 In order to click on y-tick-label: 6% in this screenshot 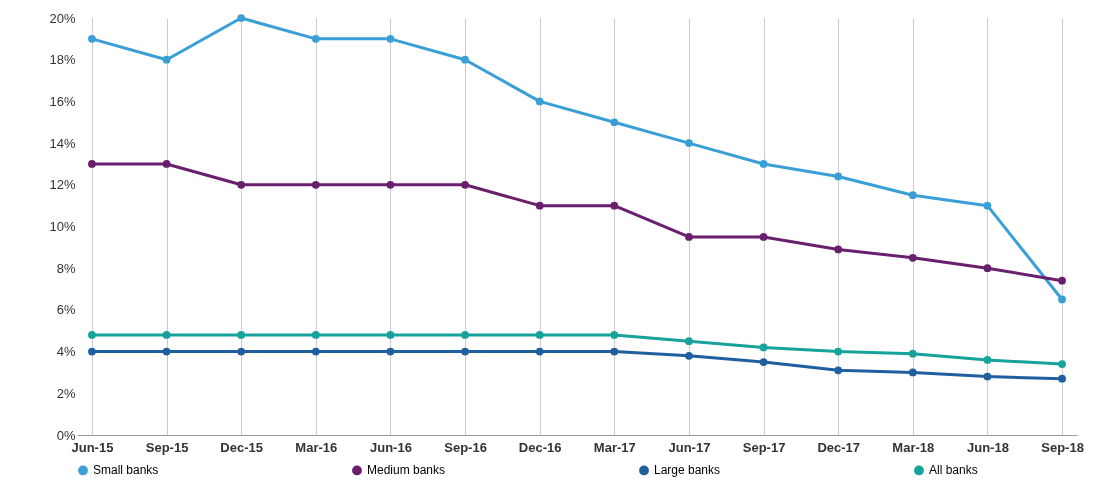, I will do `click(66, 310)`.